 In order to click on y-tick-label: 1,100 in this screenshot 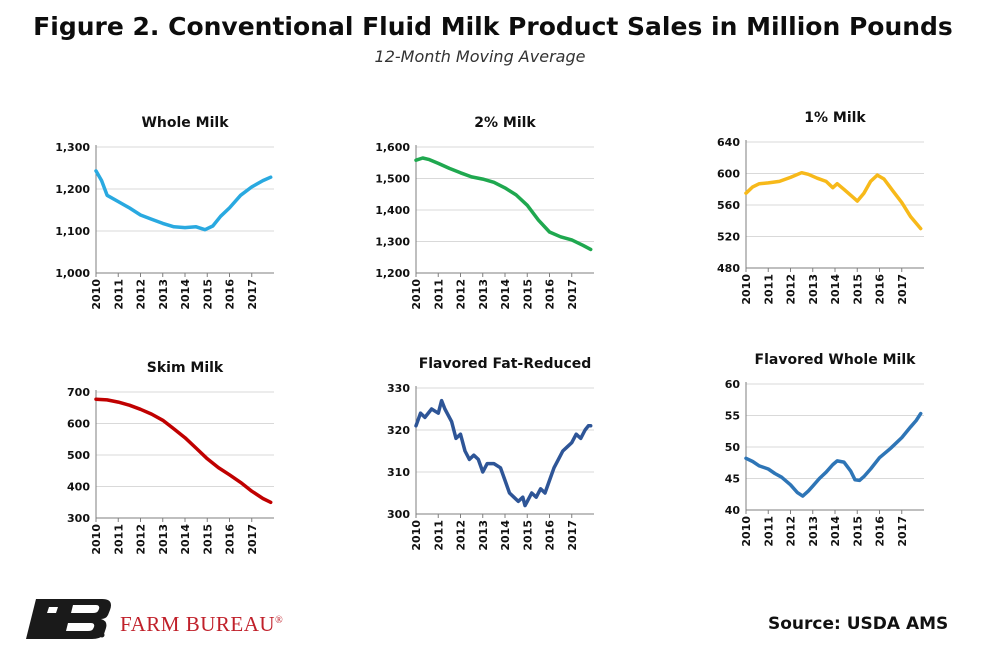, I will do `click(72, 231)`.